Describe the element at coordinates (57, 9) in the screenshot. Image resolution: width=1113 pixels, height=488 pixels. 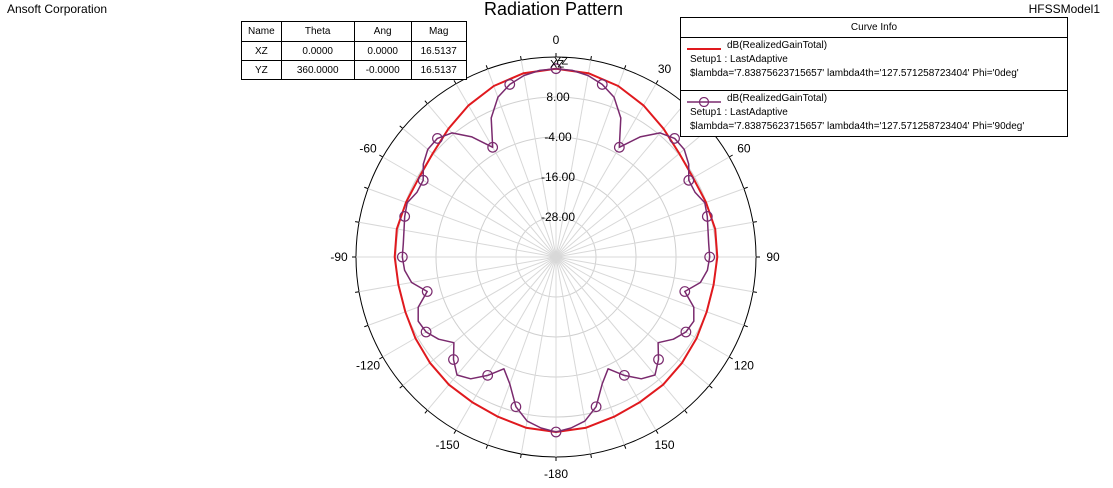
I see `company-label: Ansoft Corporation` at that location.